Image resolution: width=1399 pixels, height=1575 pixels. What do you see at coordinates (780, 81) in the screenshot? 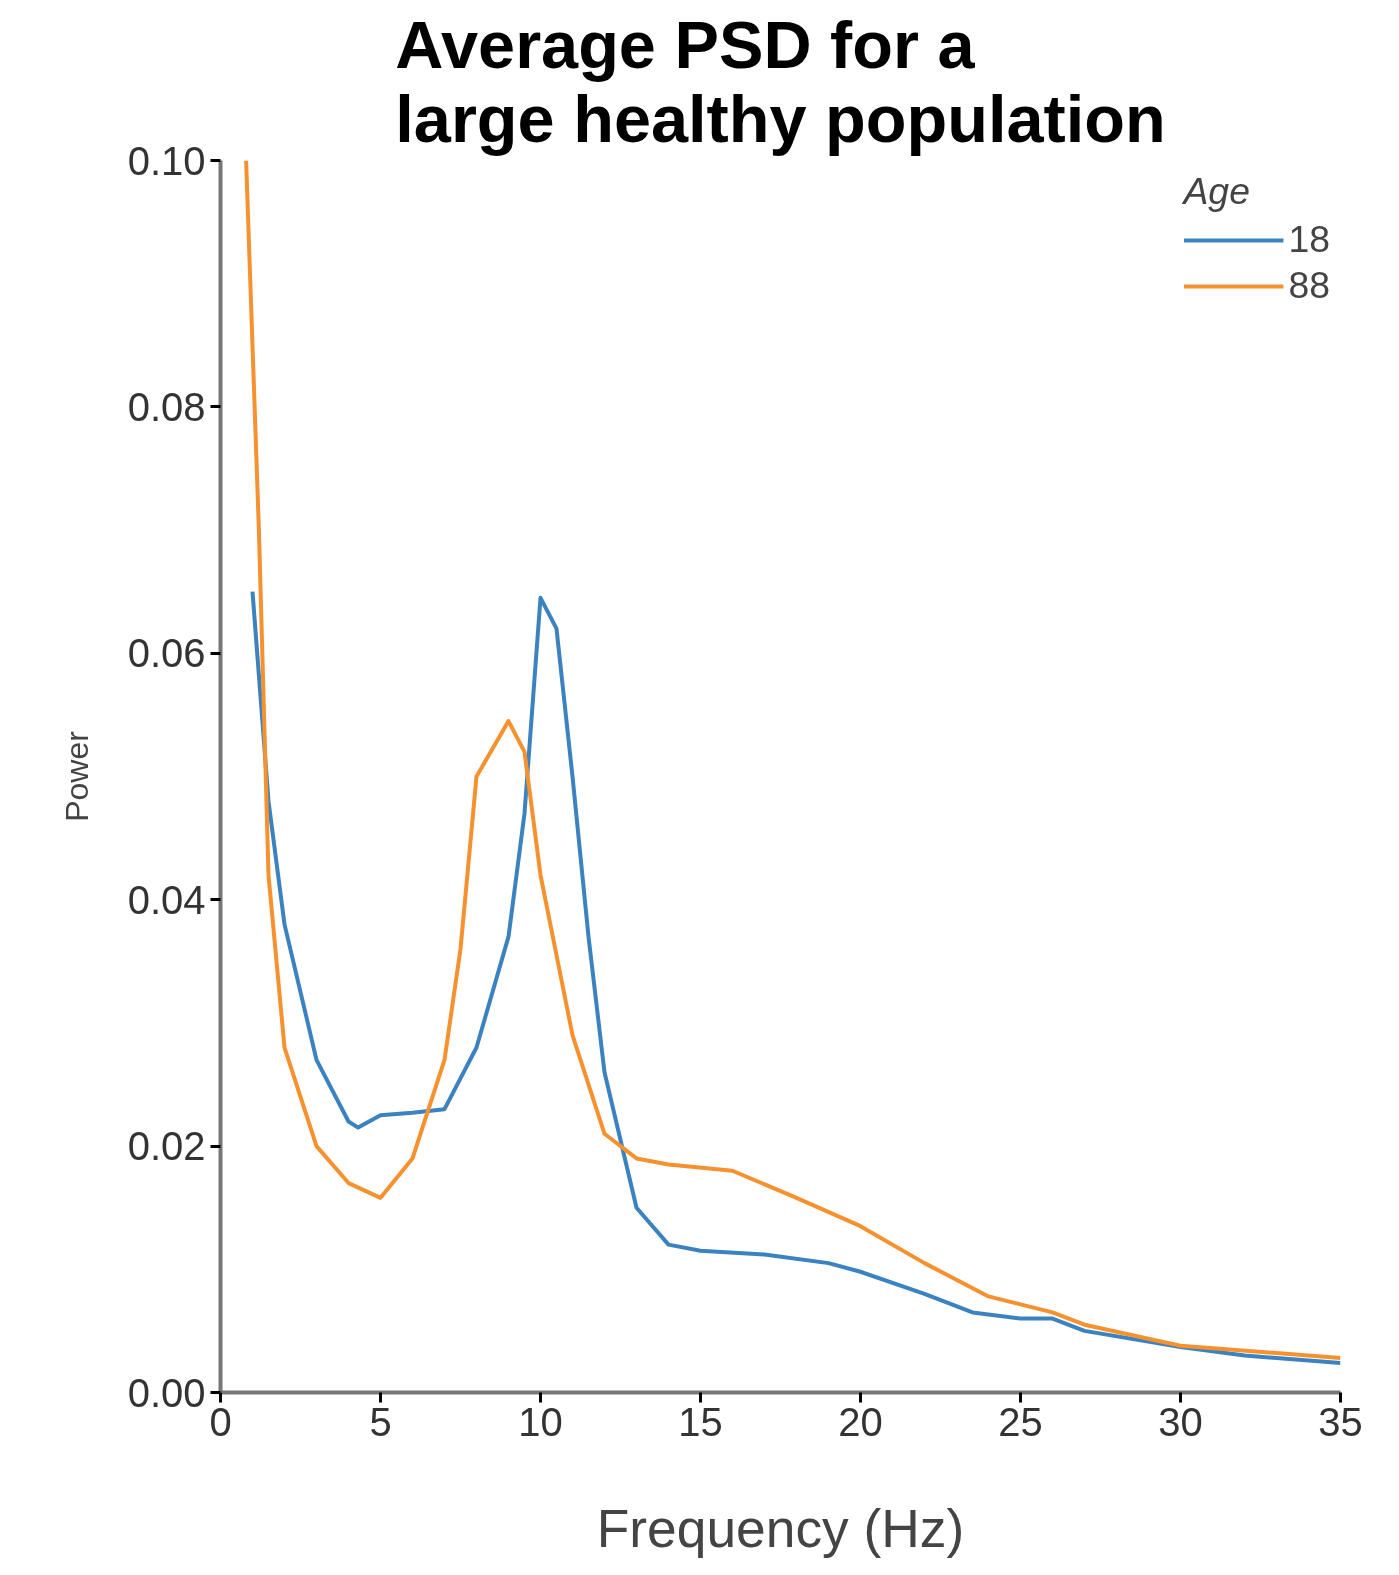
I see `chart-title: Average PSD for a large healthy population` at bounding box center [780, 81].